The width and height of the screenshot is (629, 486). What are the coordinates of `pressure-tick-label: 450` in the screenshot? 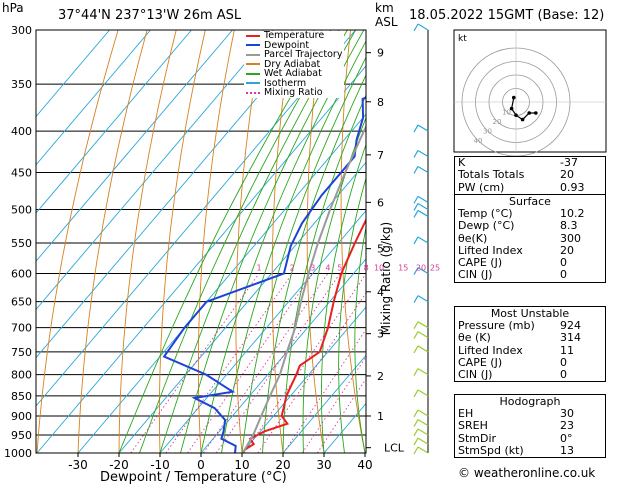 It's located at (21, 172).